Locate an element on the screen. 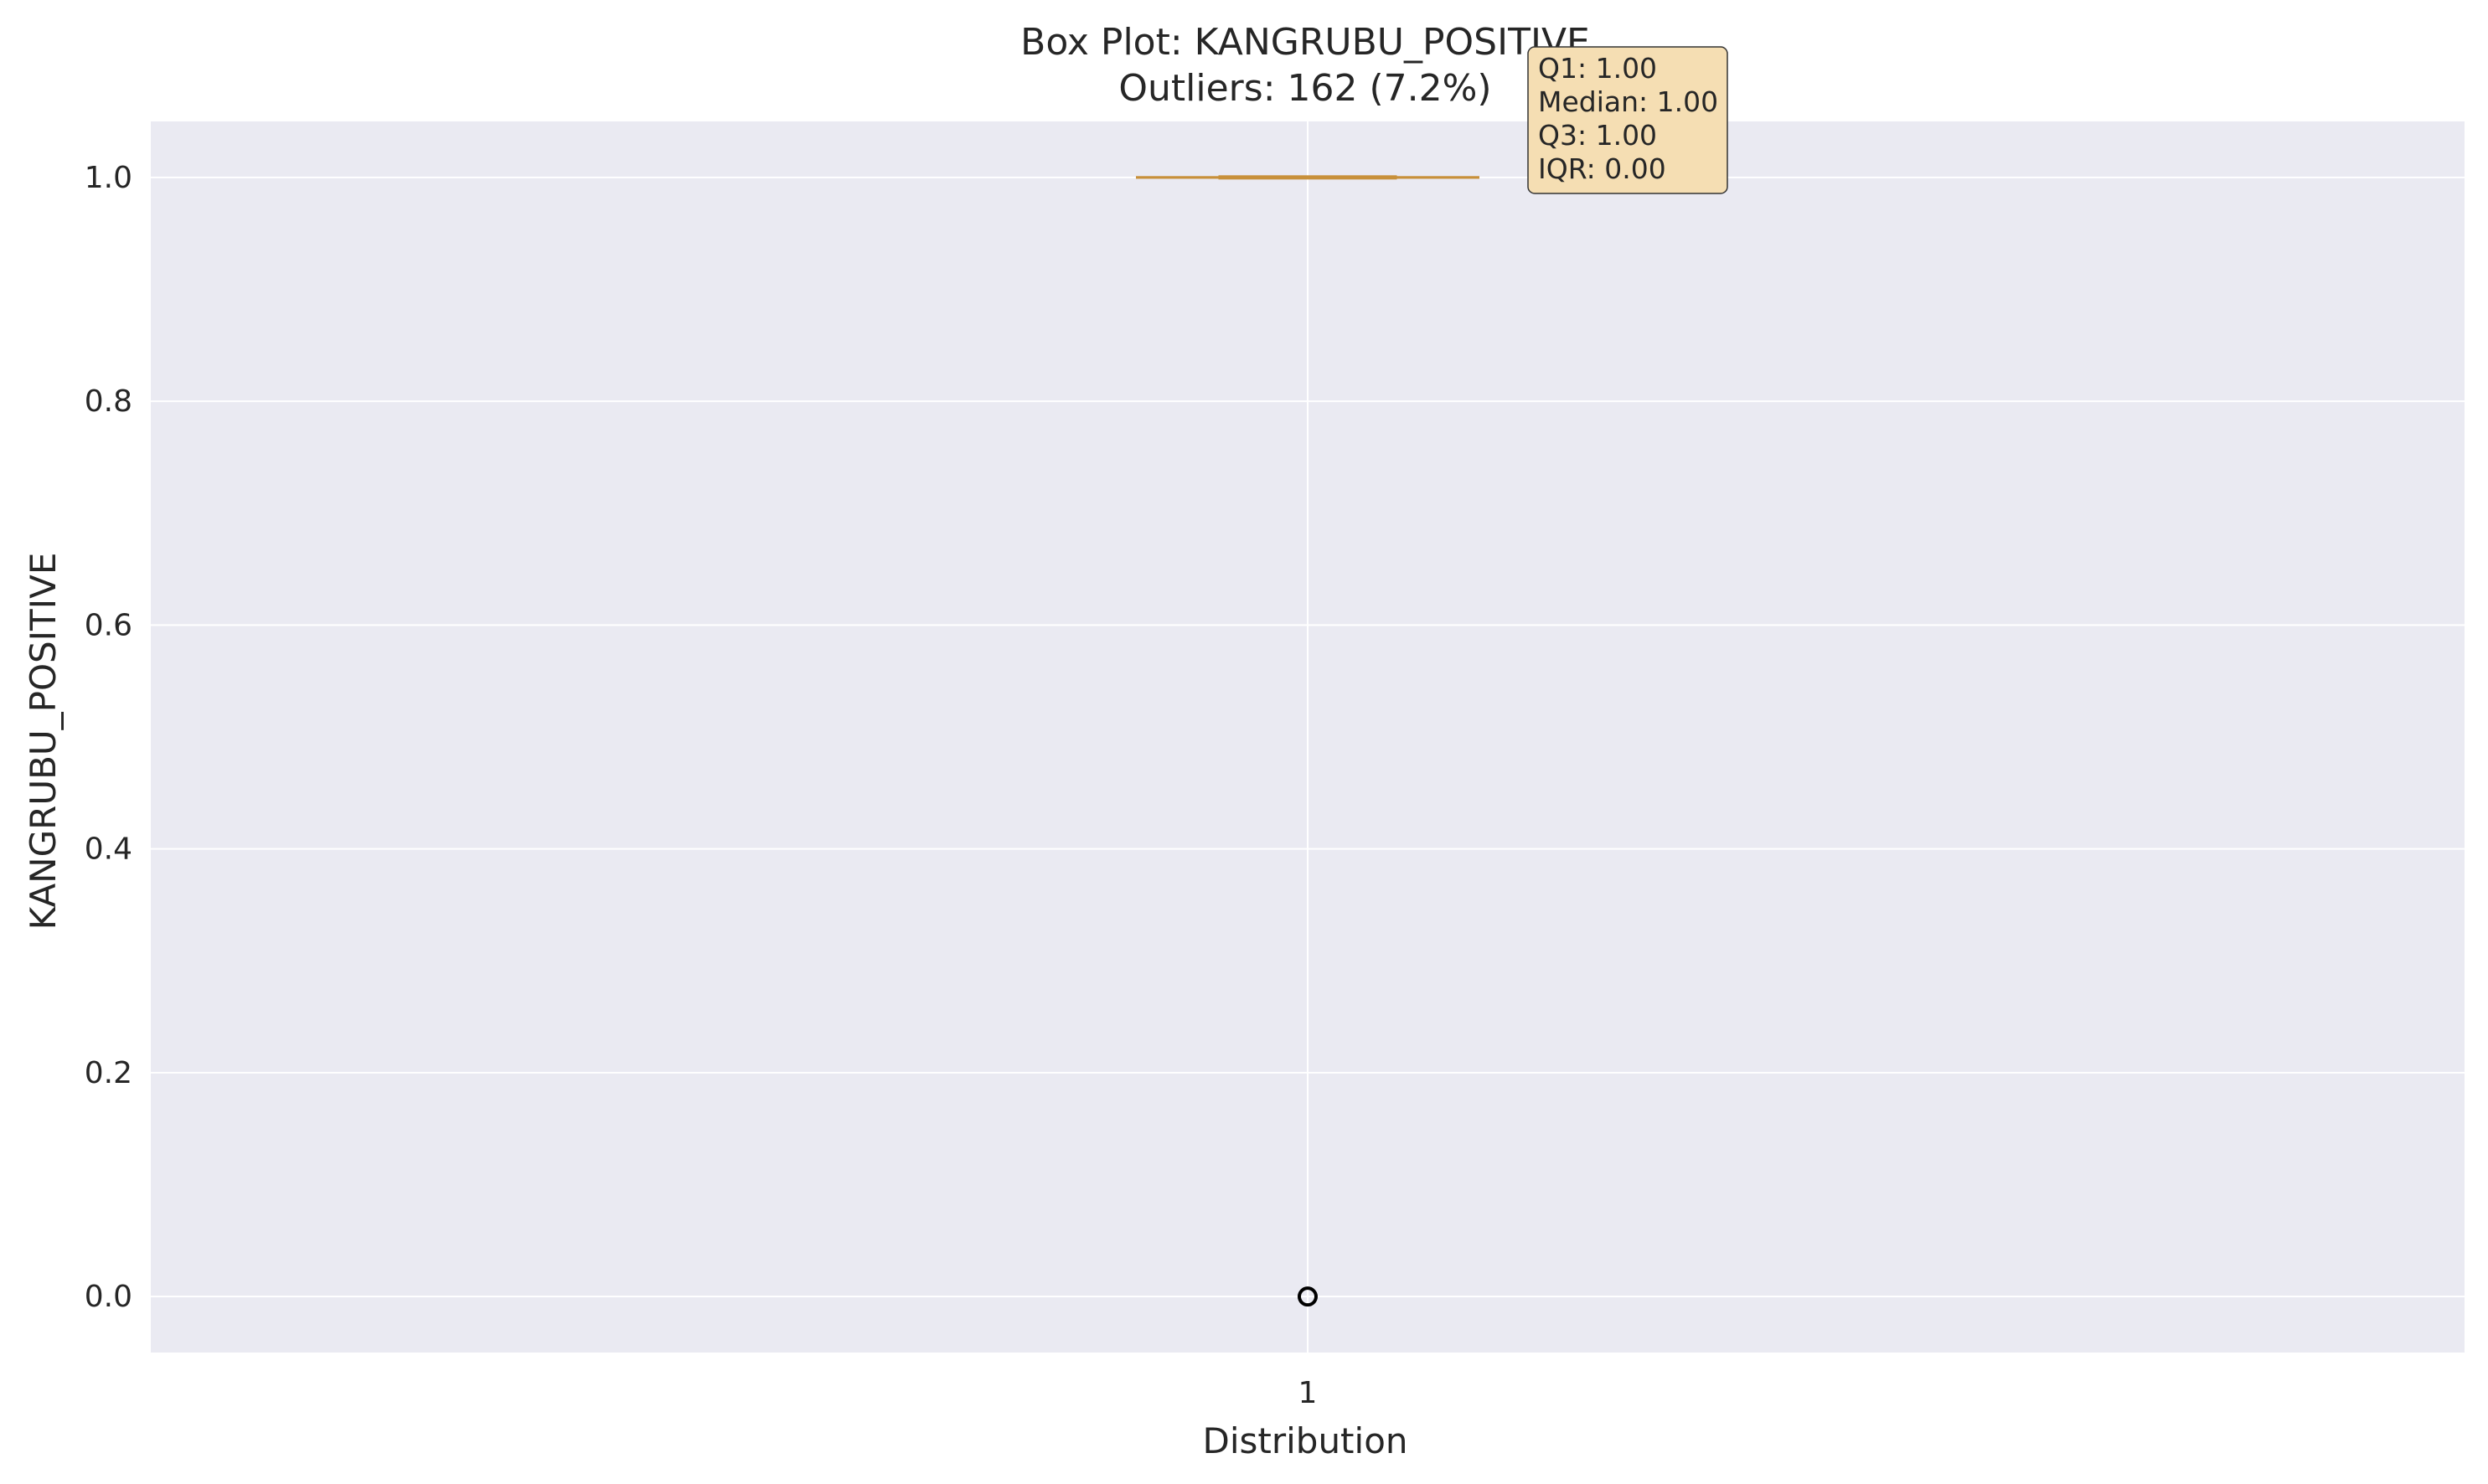  chart-title-line-2: Outliers: 162 (7.2%) is located at coordinates (1304, 88).